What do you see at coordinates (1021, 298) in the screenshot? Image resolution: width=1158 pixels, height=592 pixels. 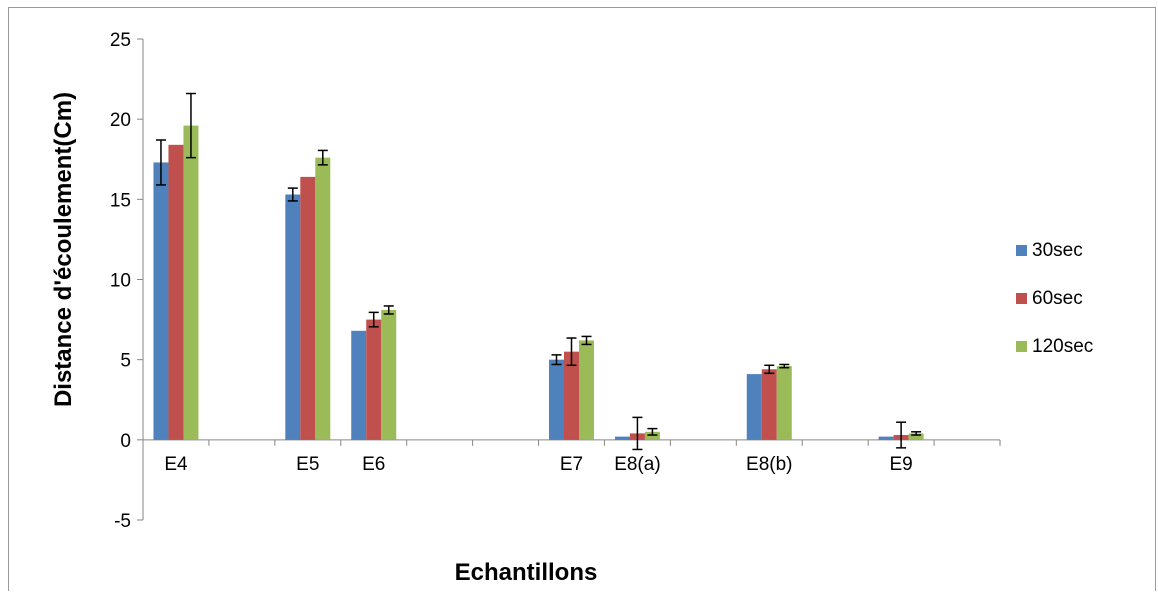 I see `legend-swatch-60sec` at bounding box center [1021, 298].